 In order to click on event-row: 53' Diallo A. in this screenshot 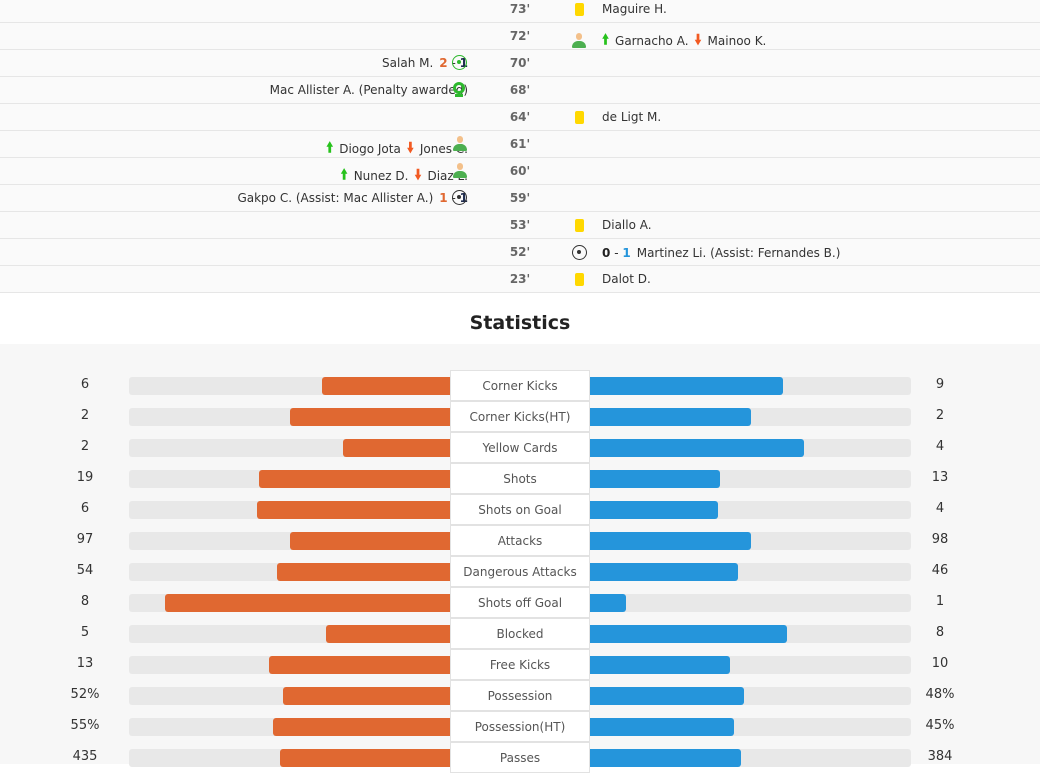, I will do `click(520, 225)`.